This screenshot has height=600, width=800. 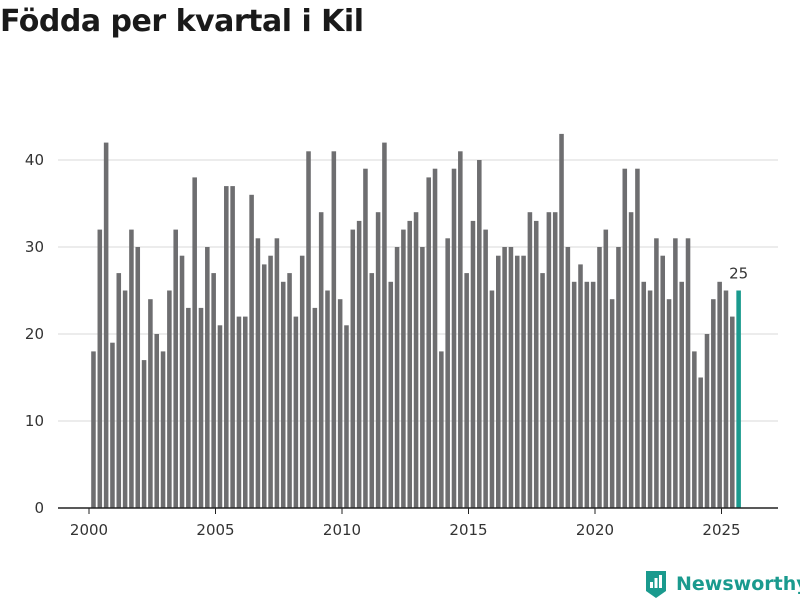 What do you see at coordinates (656, 584) in the screenshot?
I see `newsworthy-logo-icon` at bounding box center [656, 584].